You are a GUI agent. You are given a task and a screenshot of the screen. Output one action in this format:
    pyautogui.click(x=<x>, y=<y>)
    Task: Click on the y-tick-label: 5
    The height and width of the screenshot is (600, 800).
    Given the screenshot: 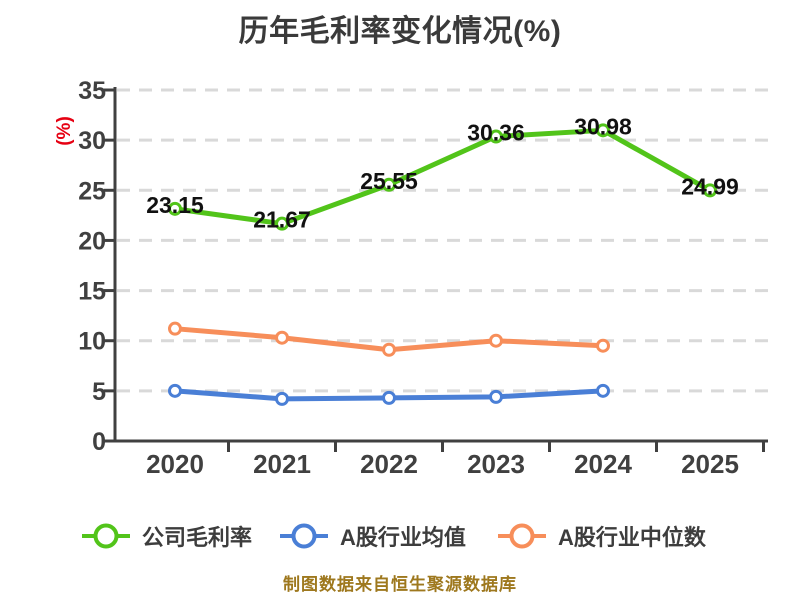 What is the action you would take?
    pyautogui.click(x=99, y=392)
    